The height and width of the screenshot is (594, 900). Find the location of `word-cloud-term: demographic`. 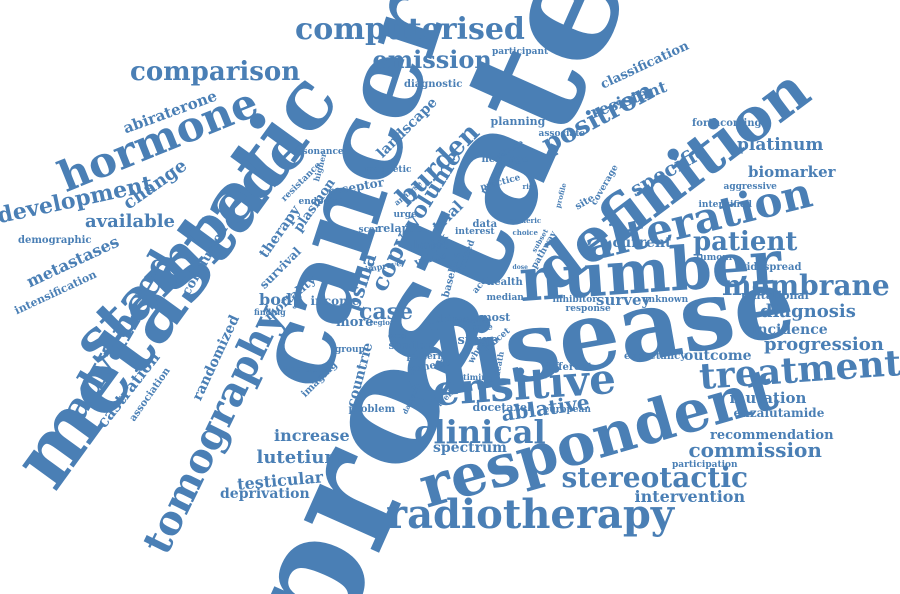

word-cloud-term: demographic is located at coordinates (55, 240).